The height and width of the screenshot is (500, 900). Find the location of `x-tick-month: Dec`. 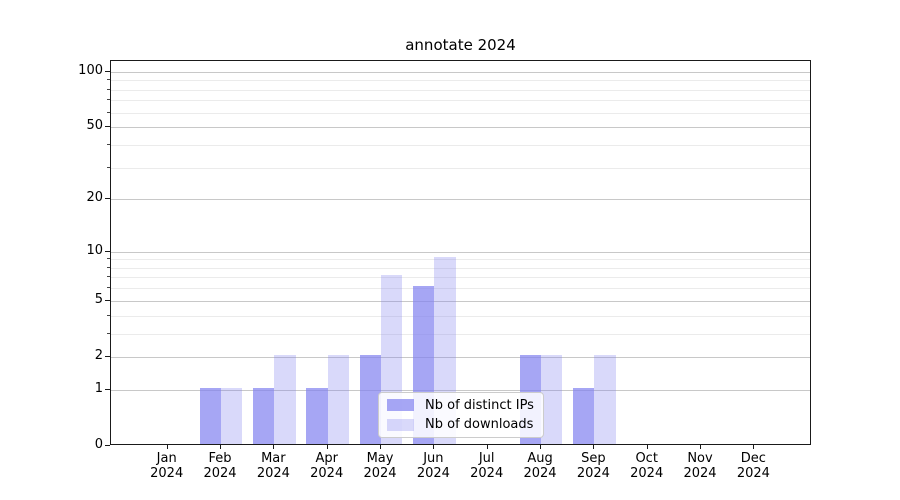

x-tick-month: Dec is located at coordinates (753, 458).